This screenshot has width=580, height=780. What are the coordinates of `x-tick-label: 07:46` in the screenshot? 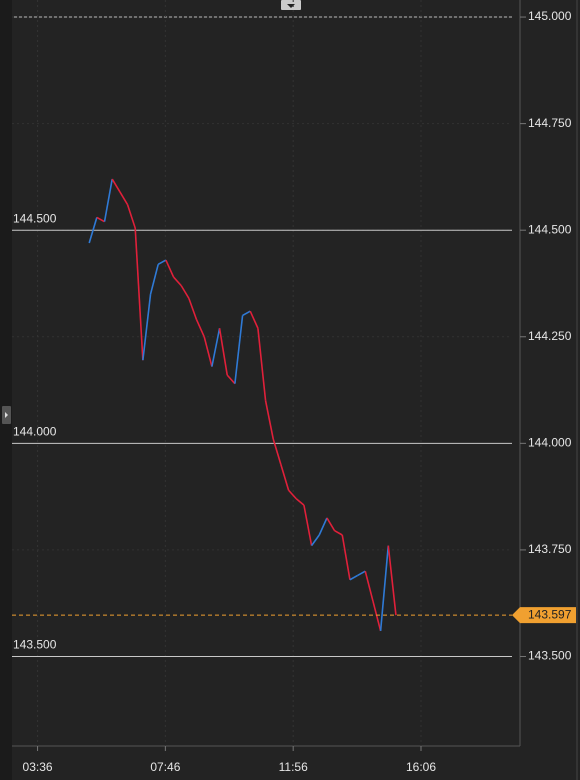 It's located at (165, 767).